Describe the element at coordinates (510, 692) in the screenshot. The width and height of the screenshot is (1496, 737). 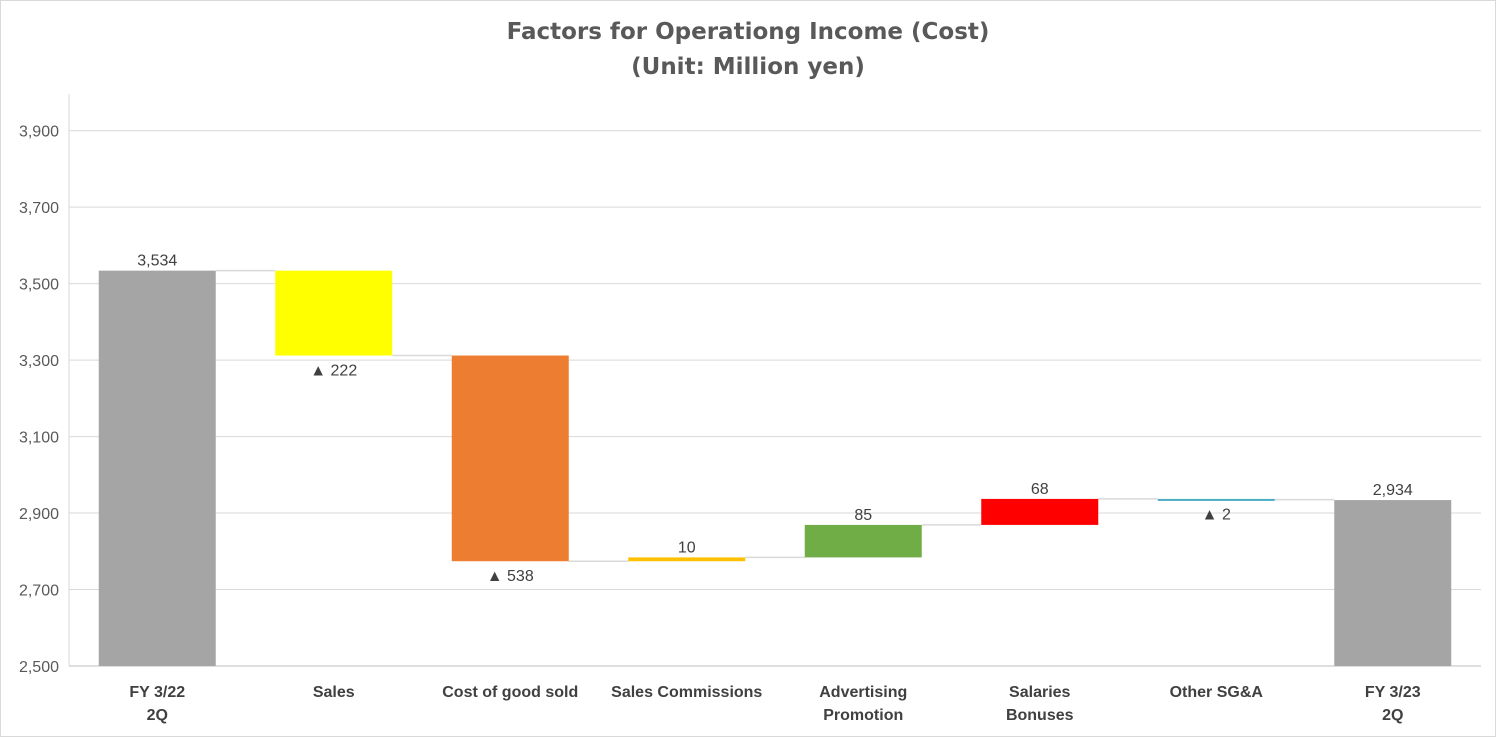
I see `category-label: Cost of good sold` at that location.